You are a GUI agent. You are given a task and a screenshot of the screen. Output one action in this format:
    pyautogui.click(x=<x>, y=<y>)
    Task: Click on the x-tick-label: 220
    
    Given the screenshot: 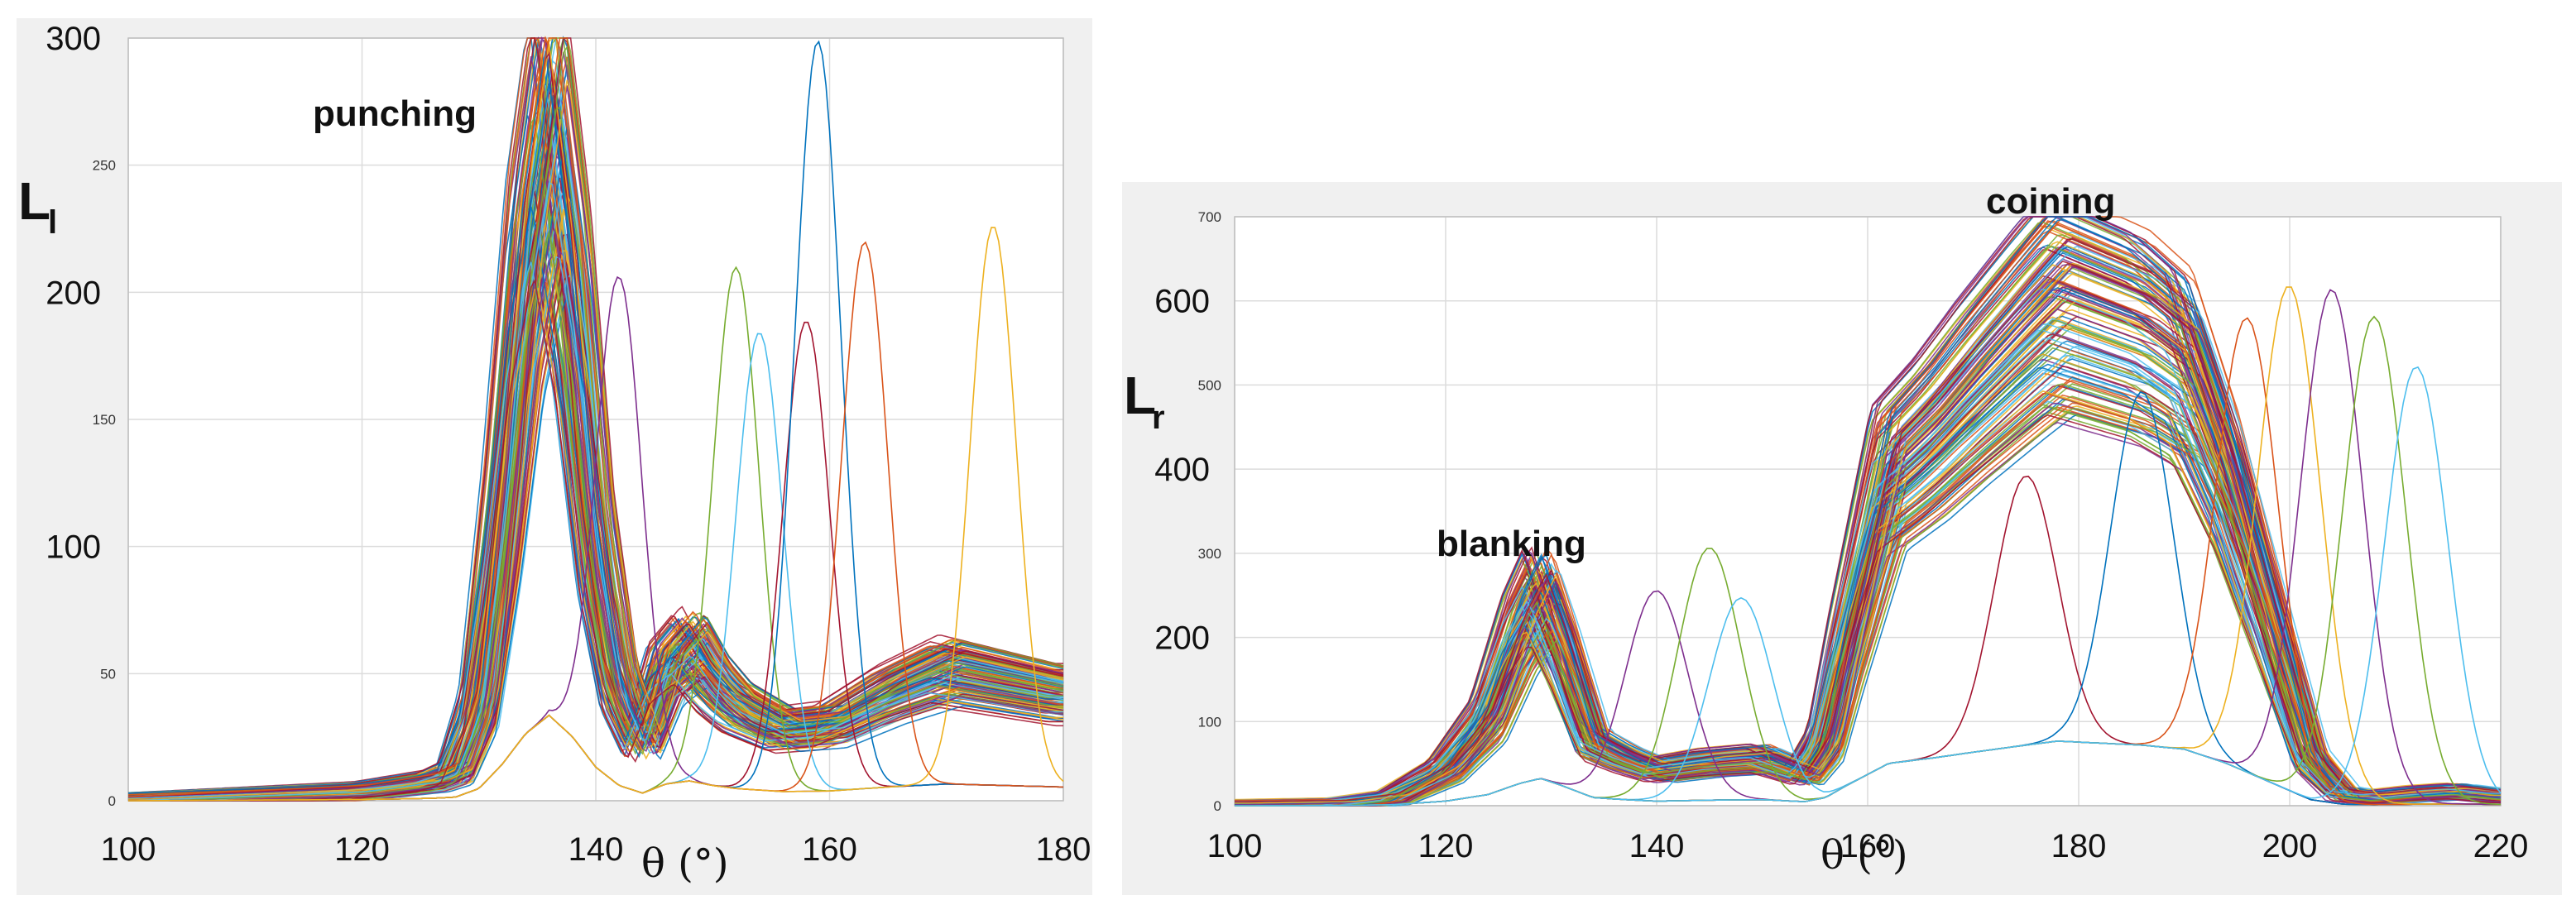 What is the action you would take?
    pyautogui.click(x=2501, y=846)
    